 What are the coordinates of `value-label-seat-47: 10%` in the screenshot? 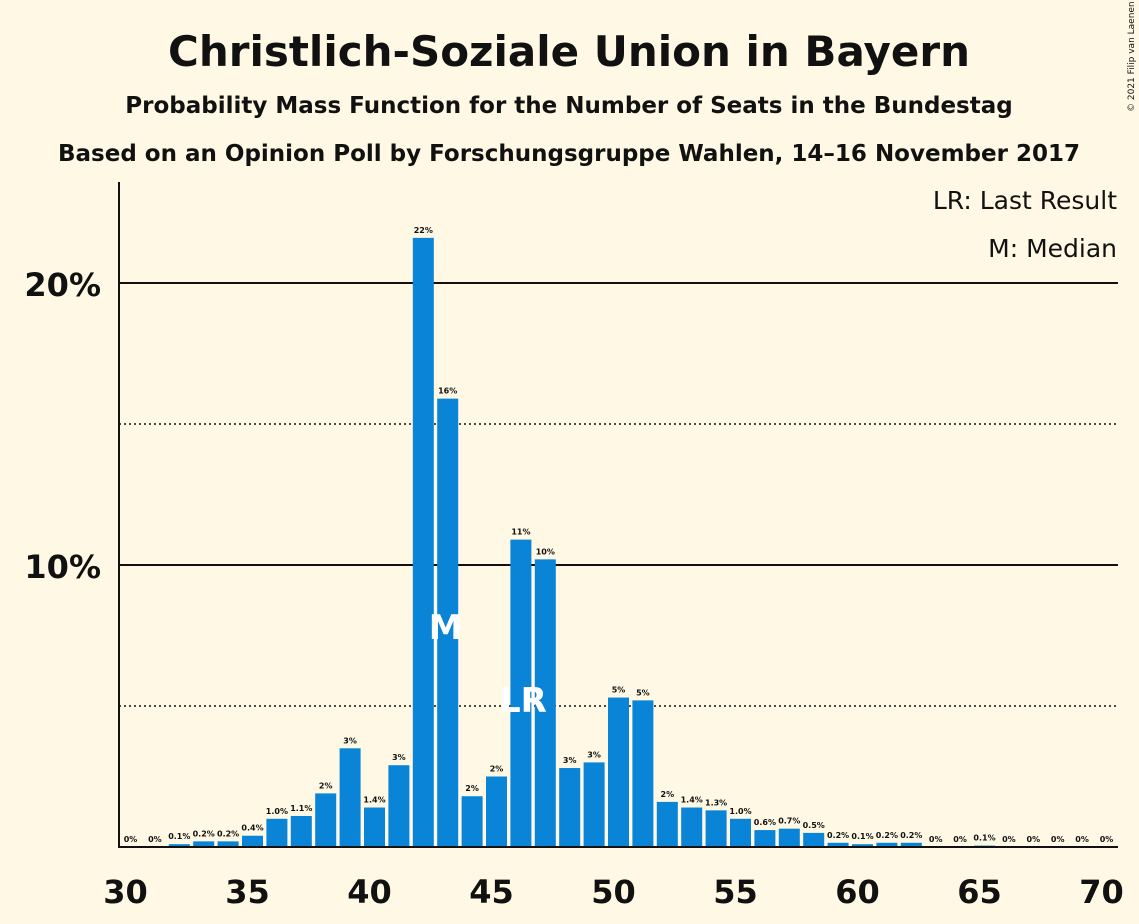 It's located at (545, 551).